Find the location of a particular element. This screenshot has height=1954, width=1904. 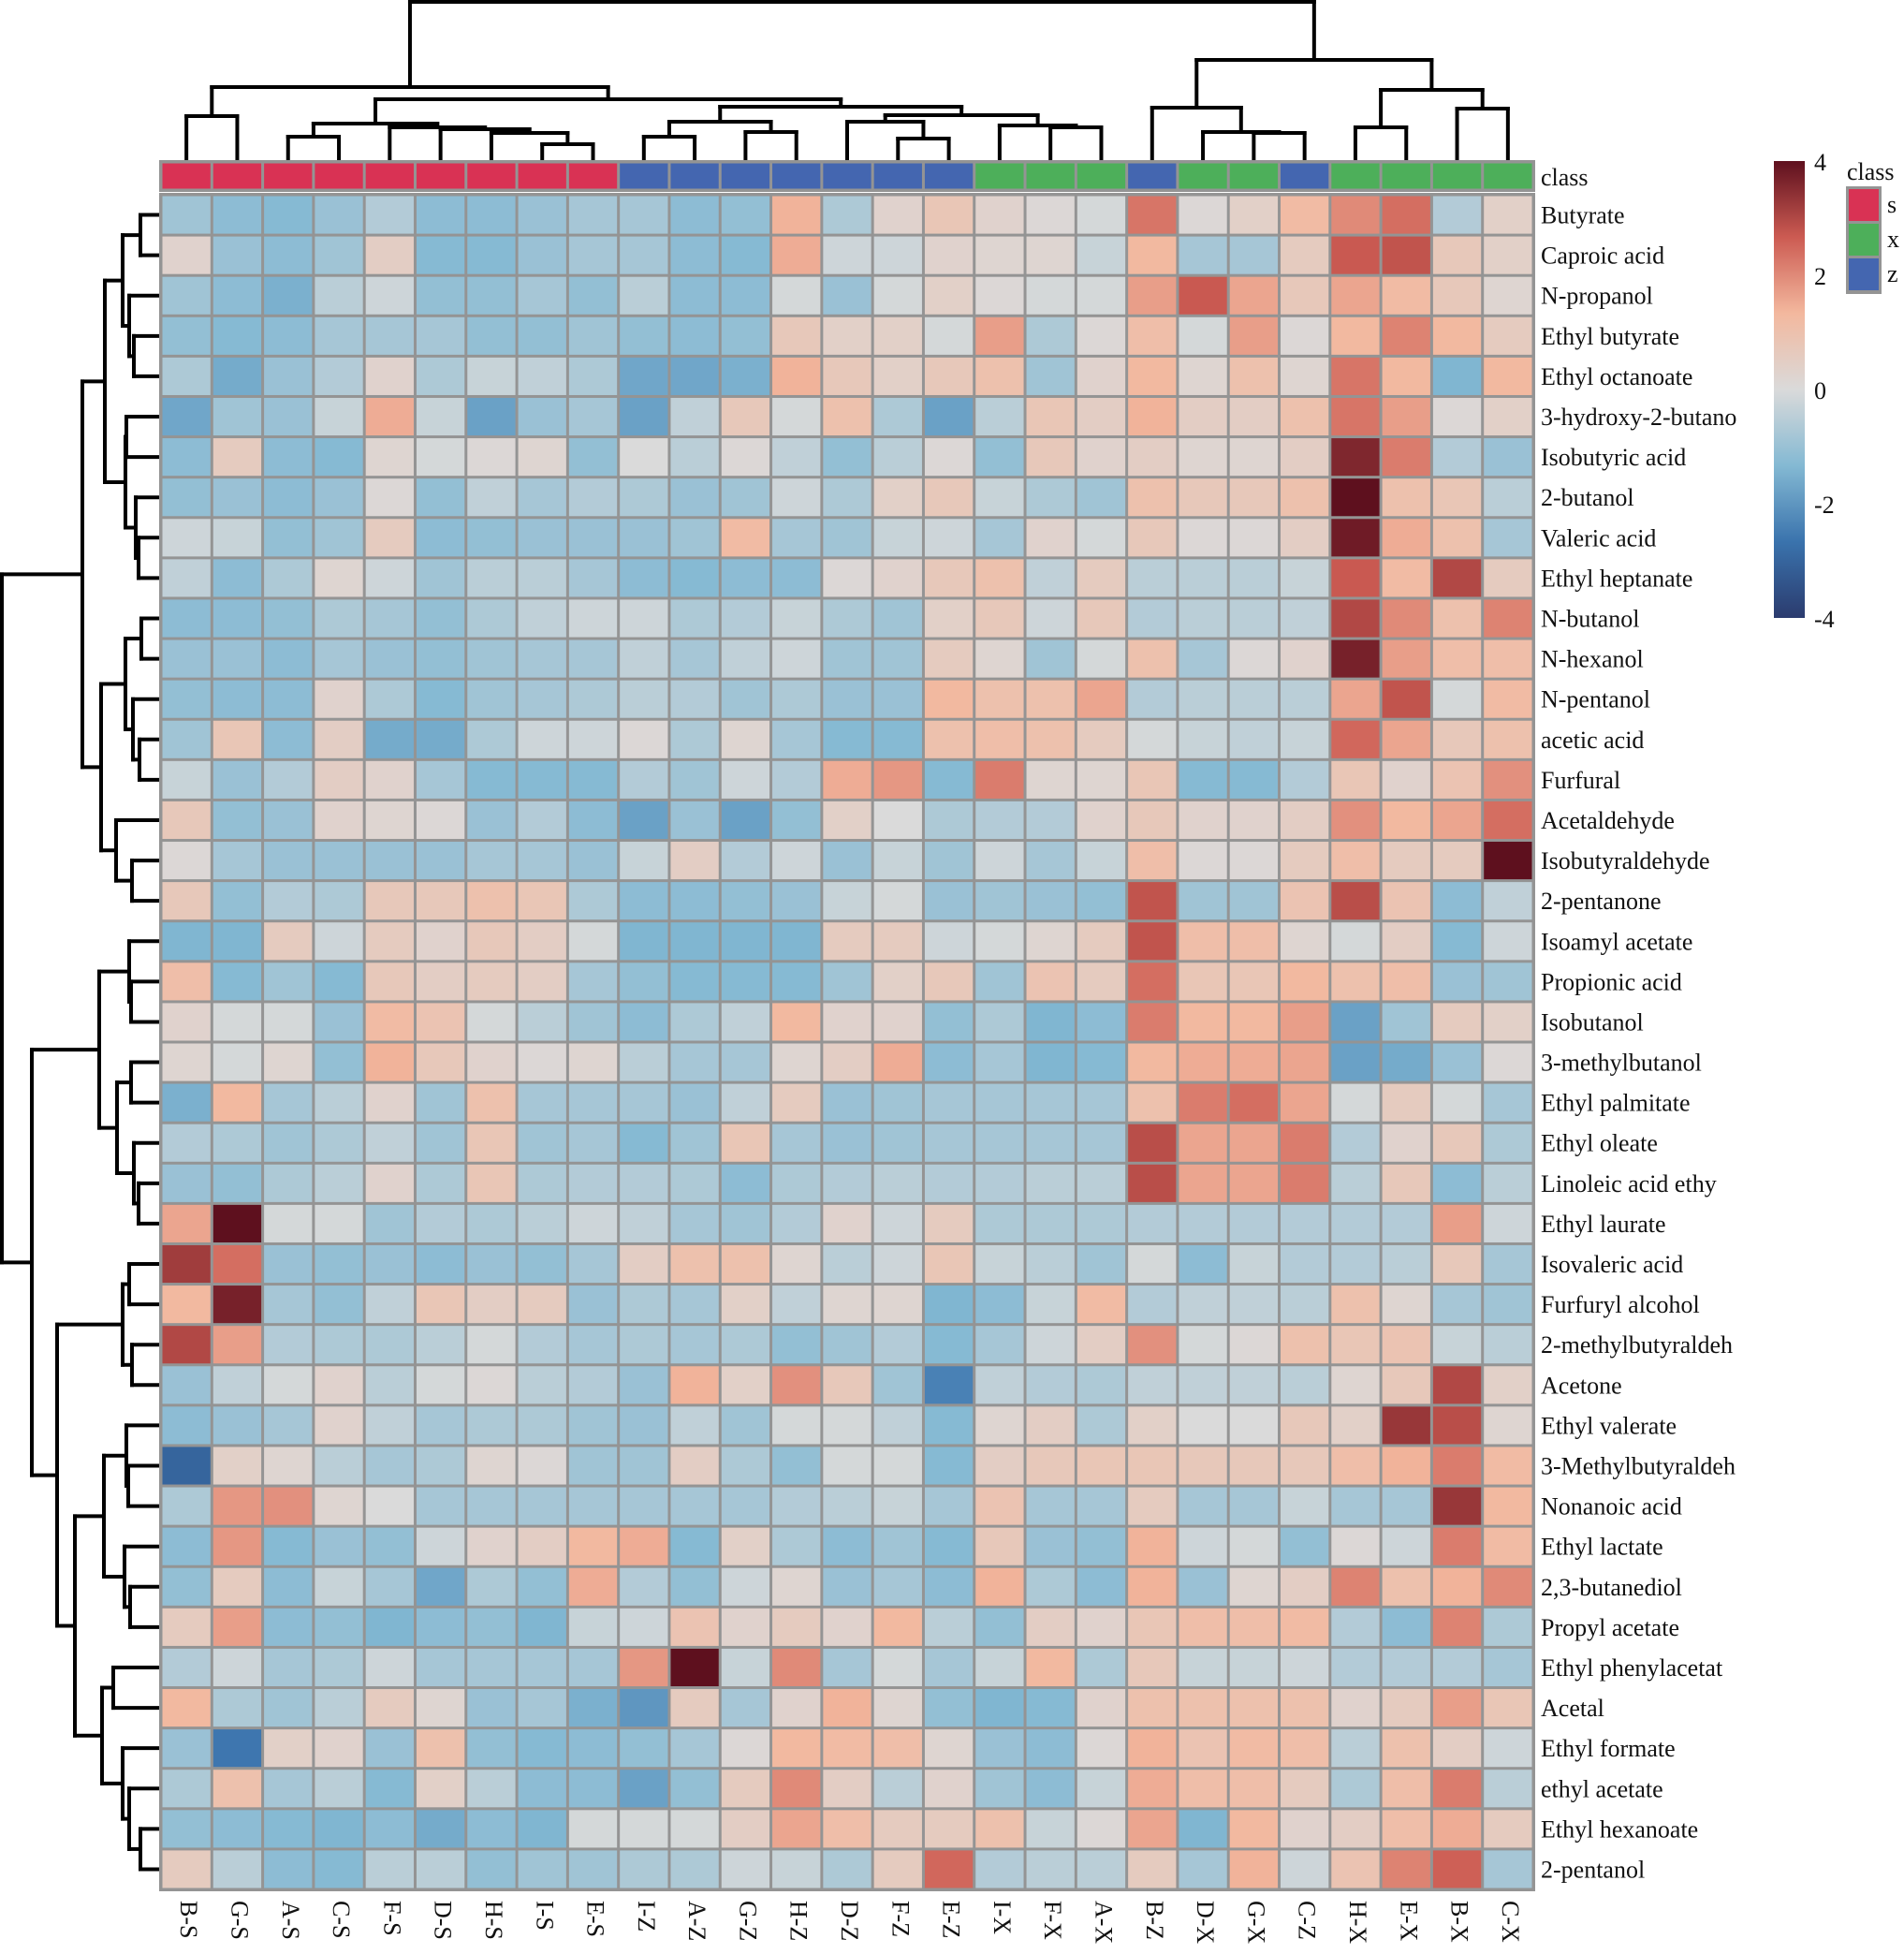

column-label: F-X is located at coordinates (1052, 1920).